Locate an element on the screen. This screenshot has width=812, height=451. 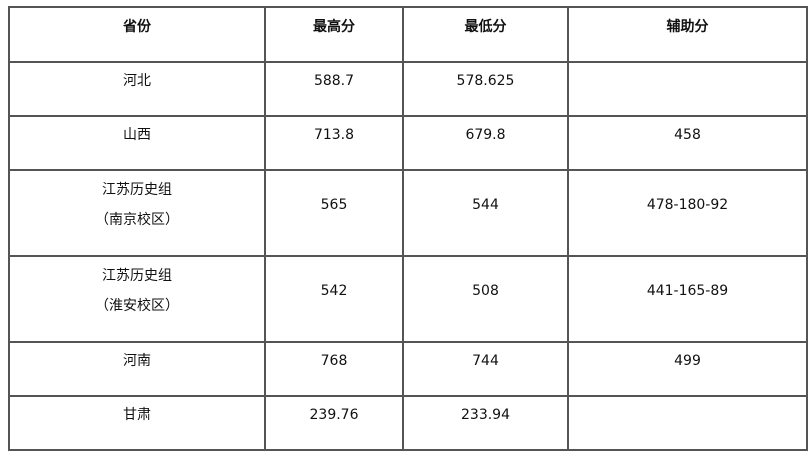
cell-province: 山西 is located at coordinates (137, 143).